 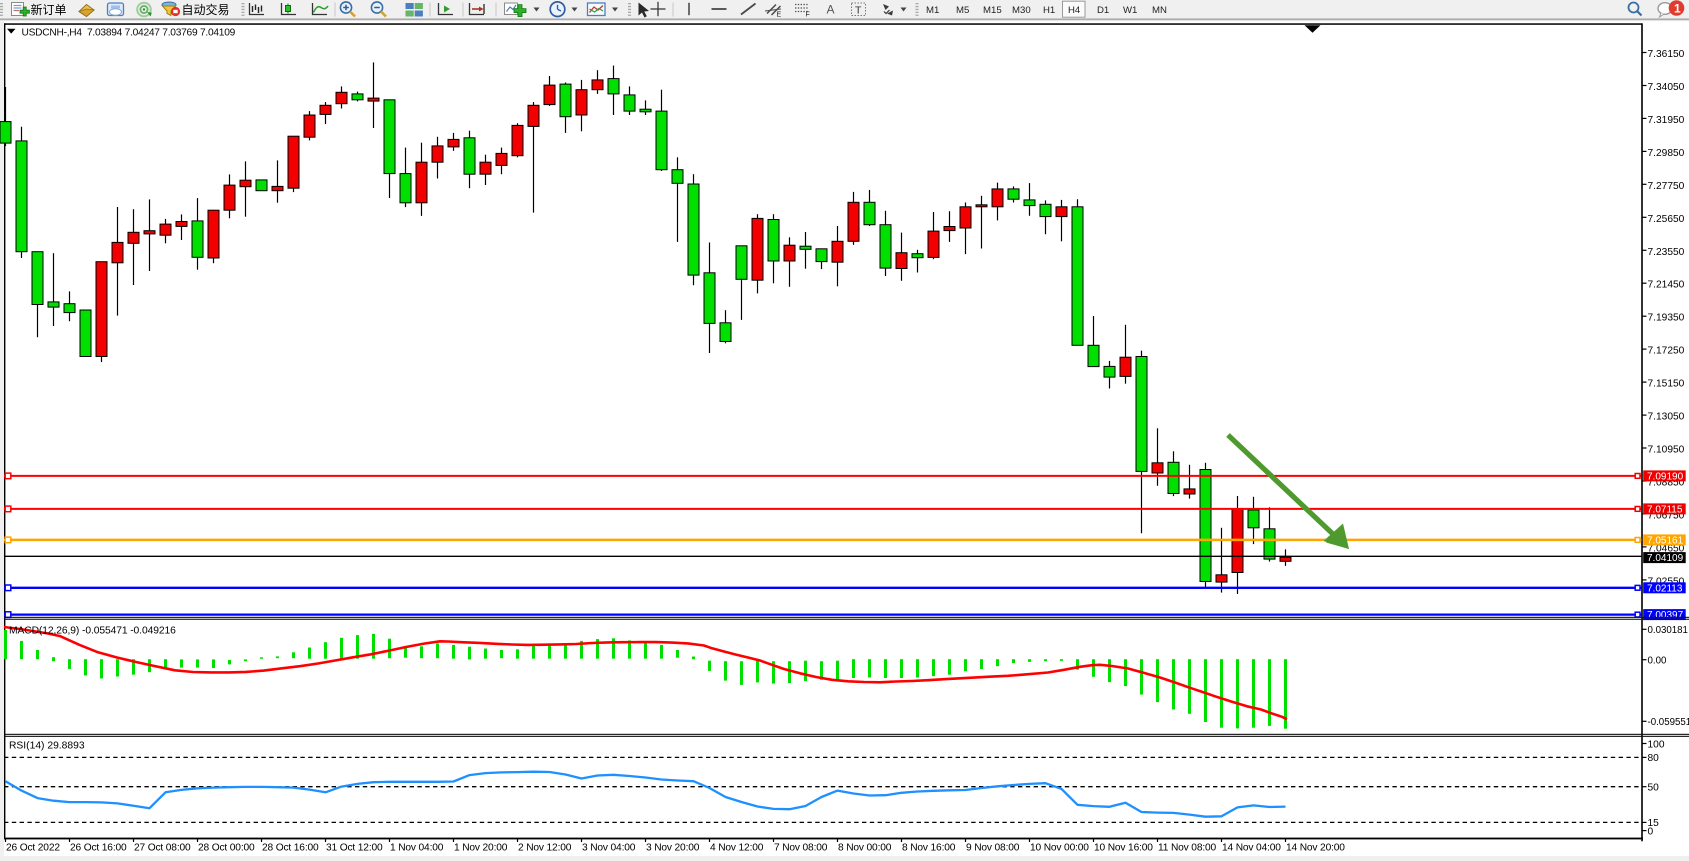 What do you see at coordinates (1666, 581) in the screenshot?
I see `svg-text: 7.02550` at bounding box center [1666, 581].